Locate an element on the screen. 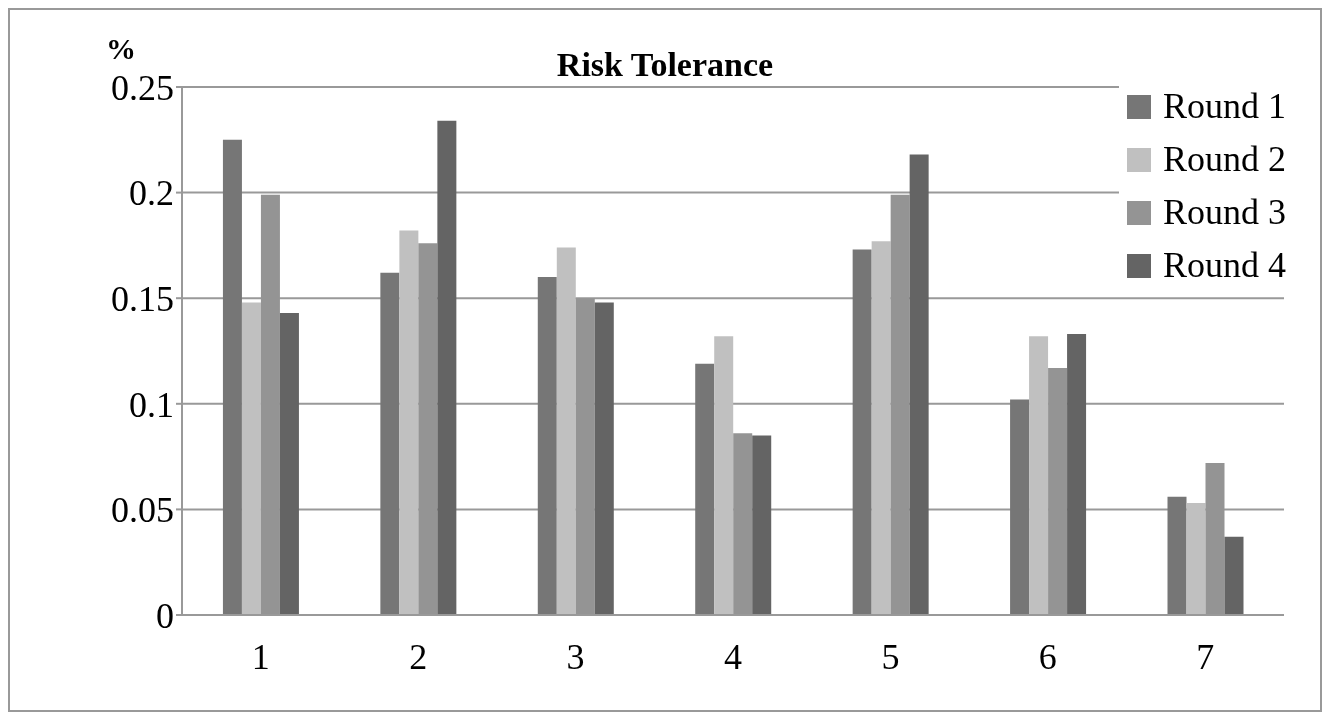 The height and width of the screenshot is (721, 1330). y-tick-label: 0.2 is located at coordinates (151, 193).